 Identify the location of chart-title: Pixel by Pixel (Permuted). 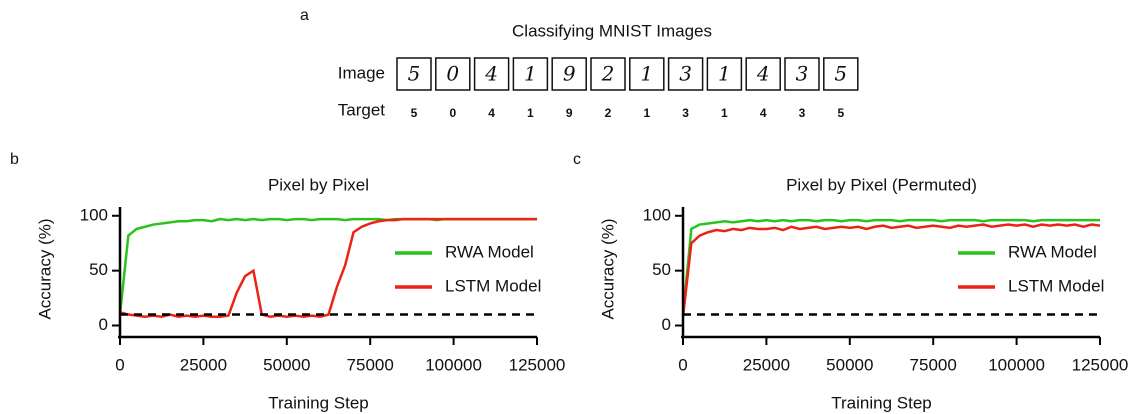
(881, 184).